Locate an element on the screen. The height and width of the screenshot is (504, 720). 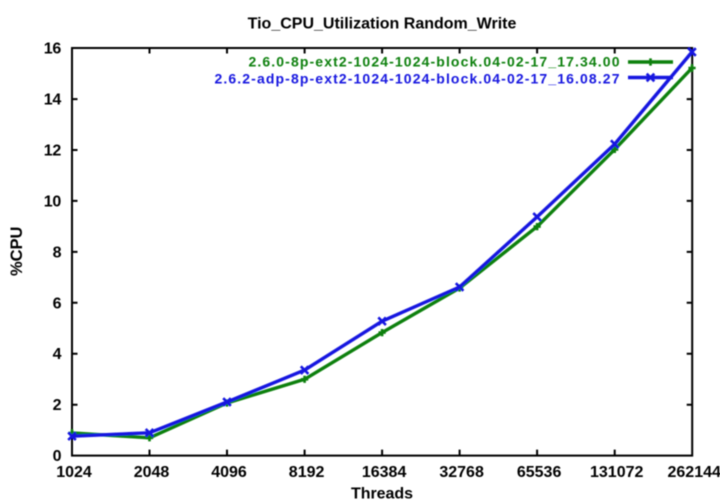
svg-text: 8192 is located at coordinates (307, 472).